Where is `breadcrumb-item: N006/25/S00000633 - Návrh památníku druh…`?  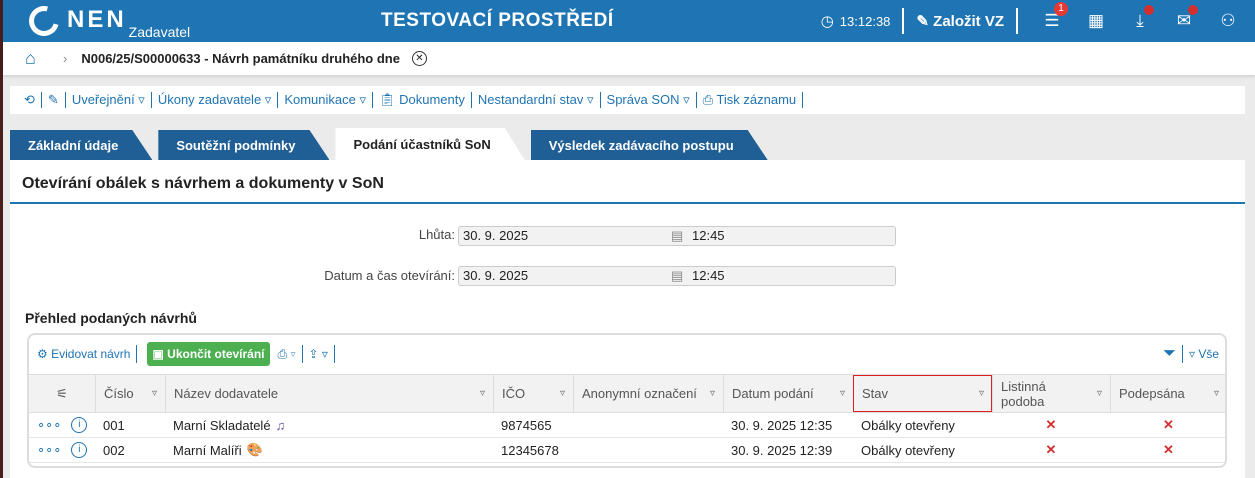 breadcrumb-item: N006/25/S00000633 - Návrh památníku druh… is located at coordinates (240, 58).